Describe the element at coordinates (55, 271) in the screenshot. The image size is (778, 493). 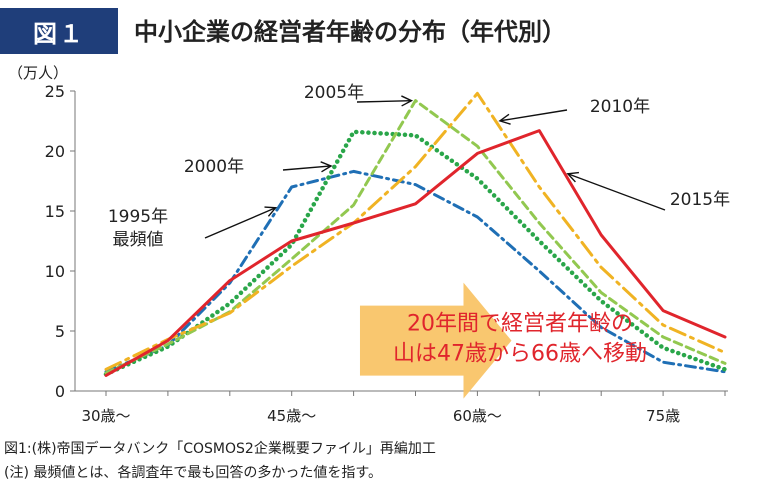
I see `y-tick-label: 10` at that location.